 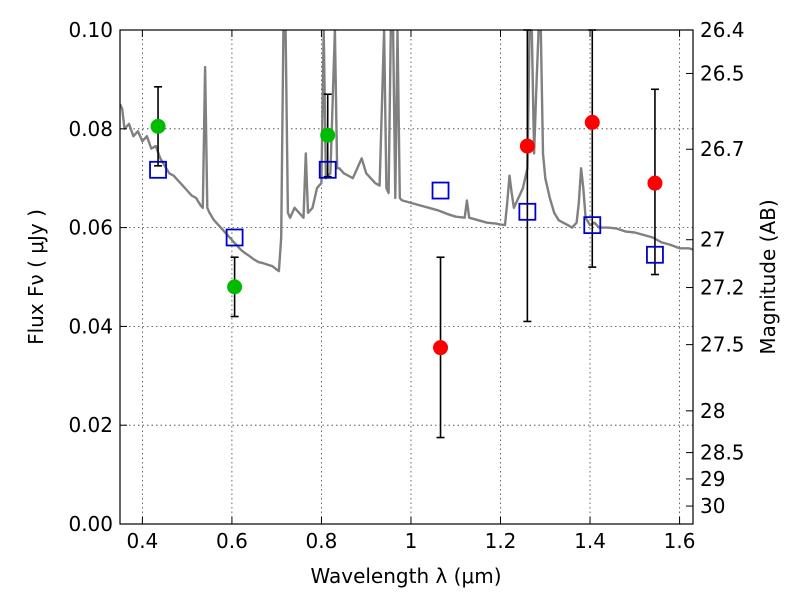 I want to click on y2-tick-label: 28.5, so click(x=722, y=453).